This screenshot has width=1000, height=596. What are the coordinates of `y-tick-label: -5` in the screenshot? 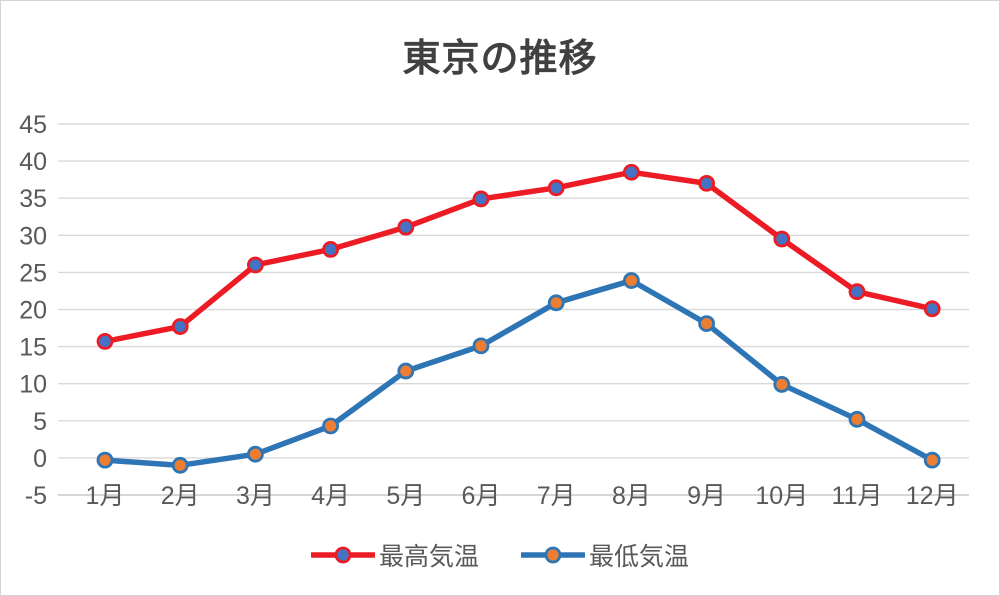 It's located at (36, 496).